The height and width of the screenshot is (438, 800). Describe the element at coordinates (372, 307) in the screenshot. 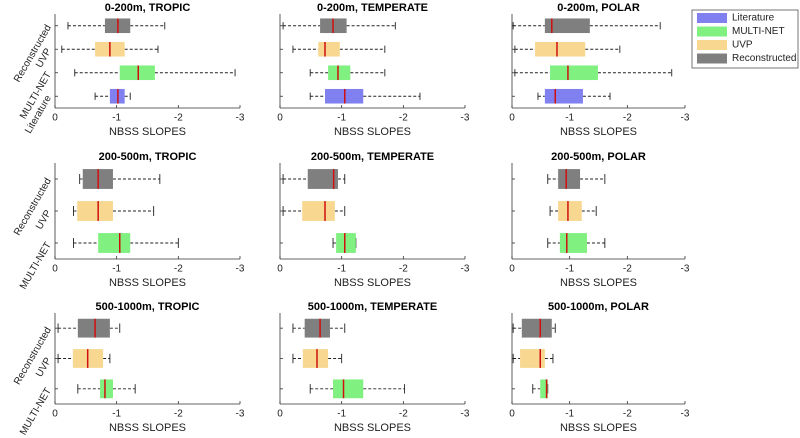

I see `panel-title: 500-1000m, TEMPERATE` at that location.